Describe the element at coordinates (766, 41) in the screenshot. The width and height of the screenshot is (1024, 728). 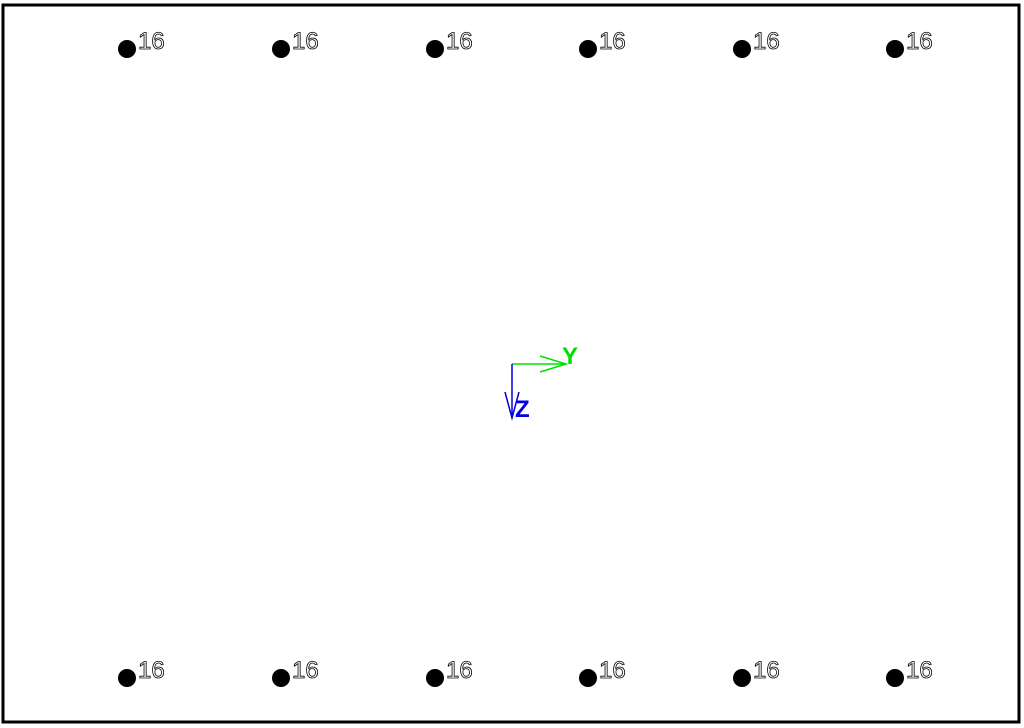
I see `top-bar-label-5: 16` at that location.